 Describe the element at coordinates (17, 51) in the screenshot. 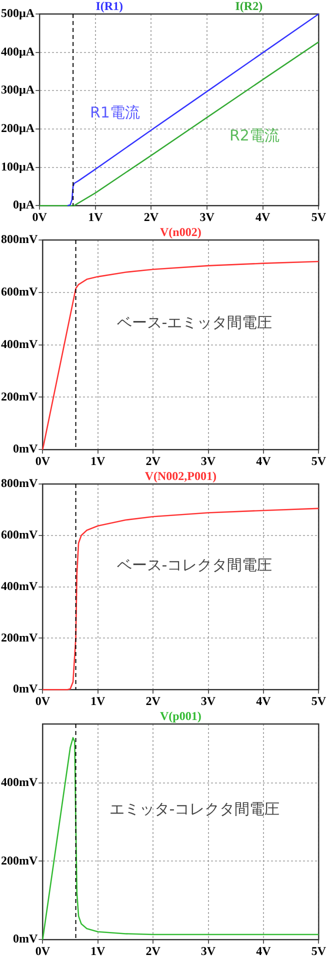

I see `y-tick-label: 400µA` at that location.